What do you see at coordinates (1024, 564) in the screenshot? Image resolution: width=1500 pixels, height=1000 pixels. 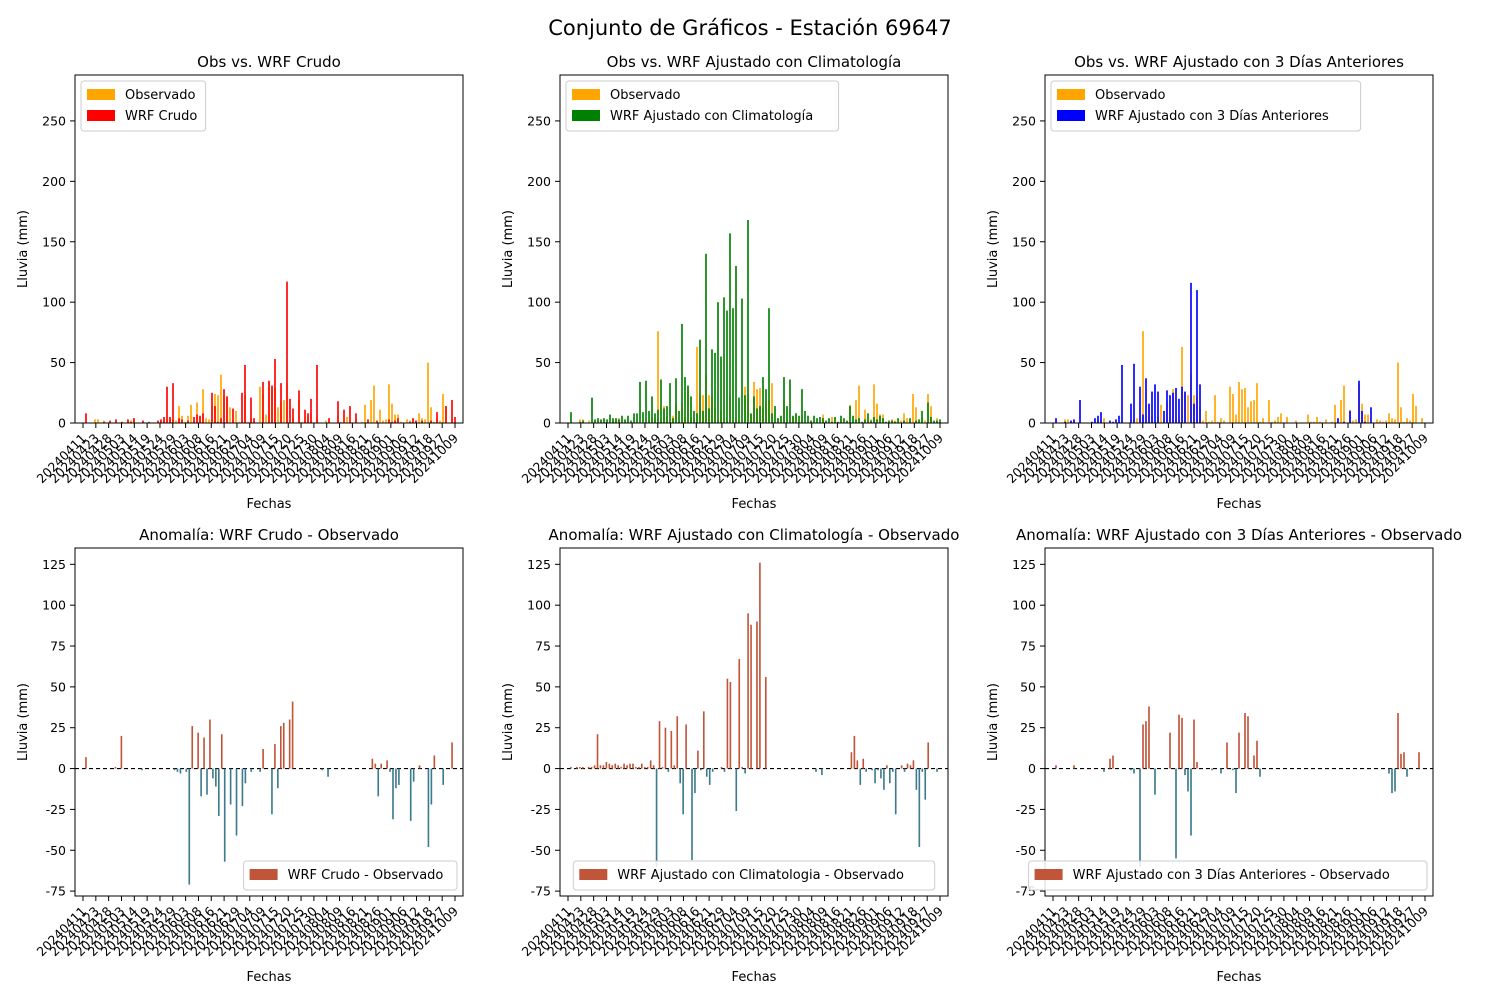 I see `y-tick-label: 125` at bounding box center [1024, 564].